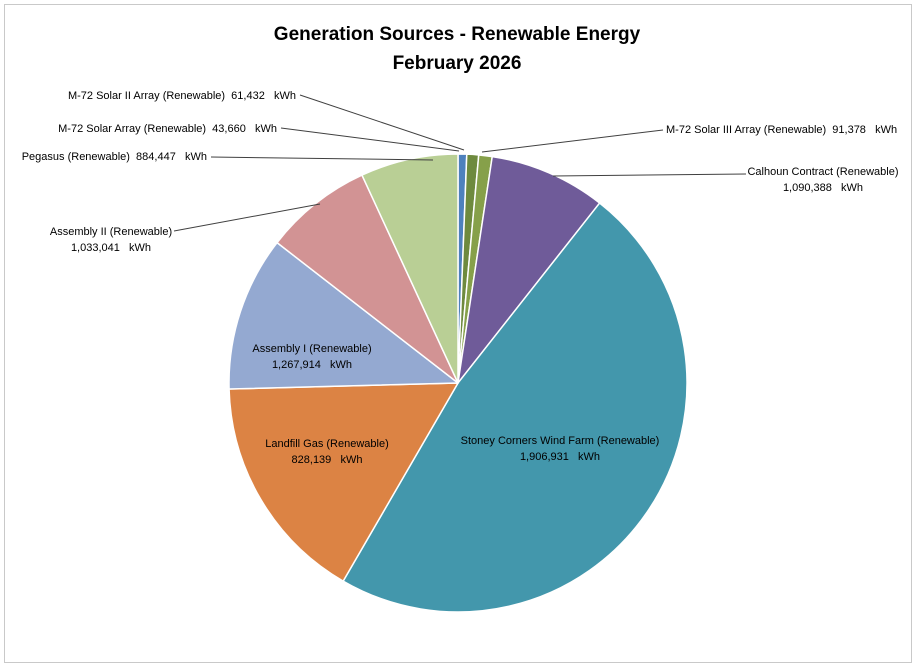  I want to click on leader-line-m72-solar-array, so click(370, 139).